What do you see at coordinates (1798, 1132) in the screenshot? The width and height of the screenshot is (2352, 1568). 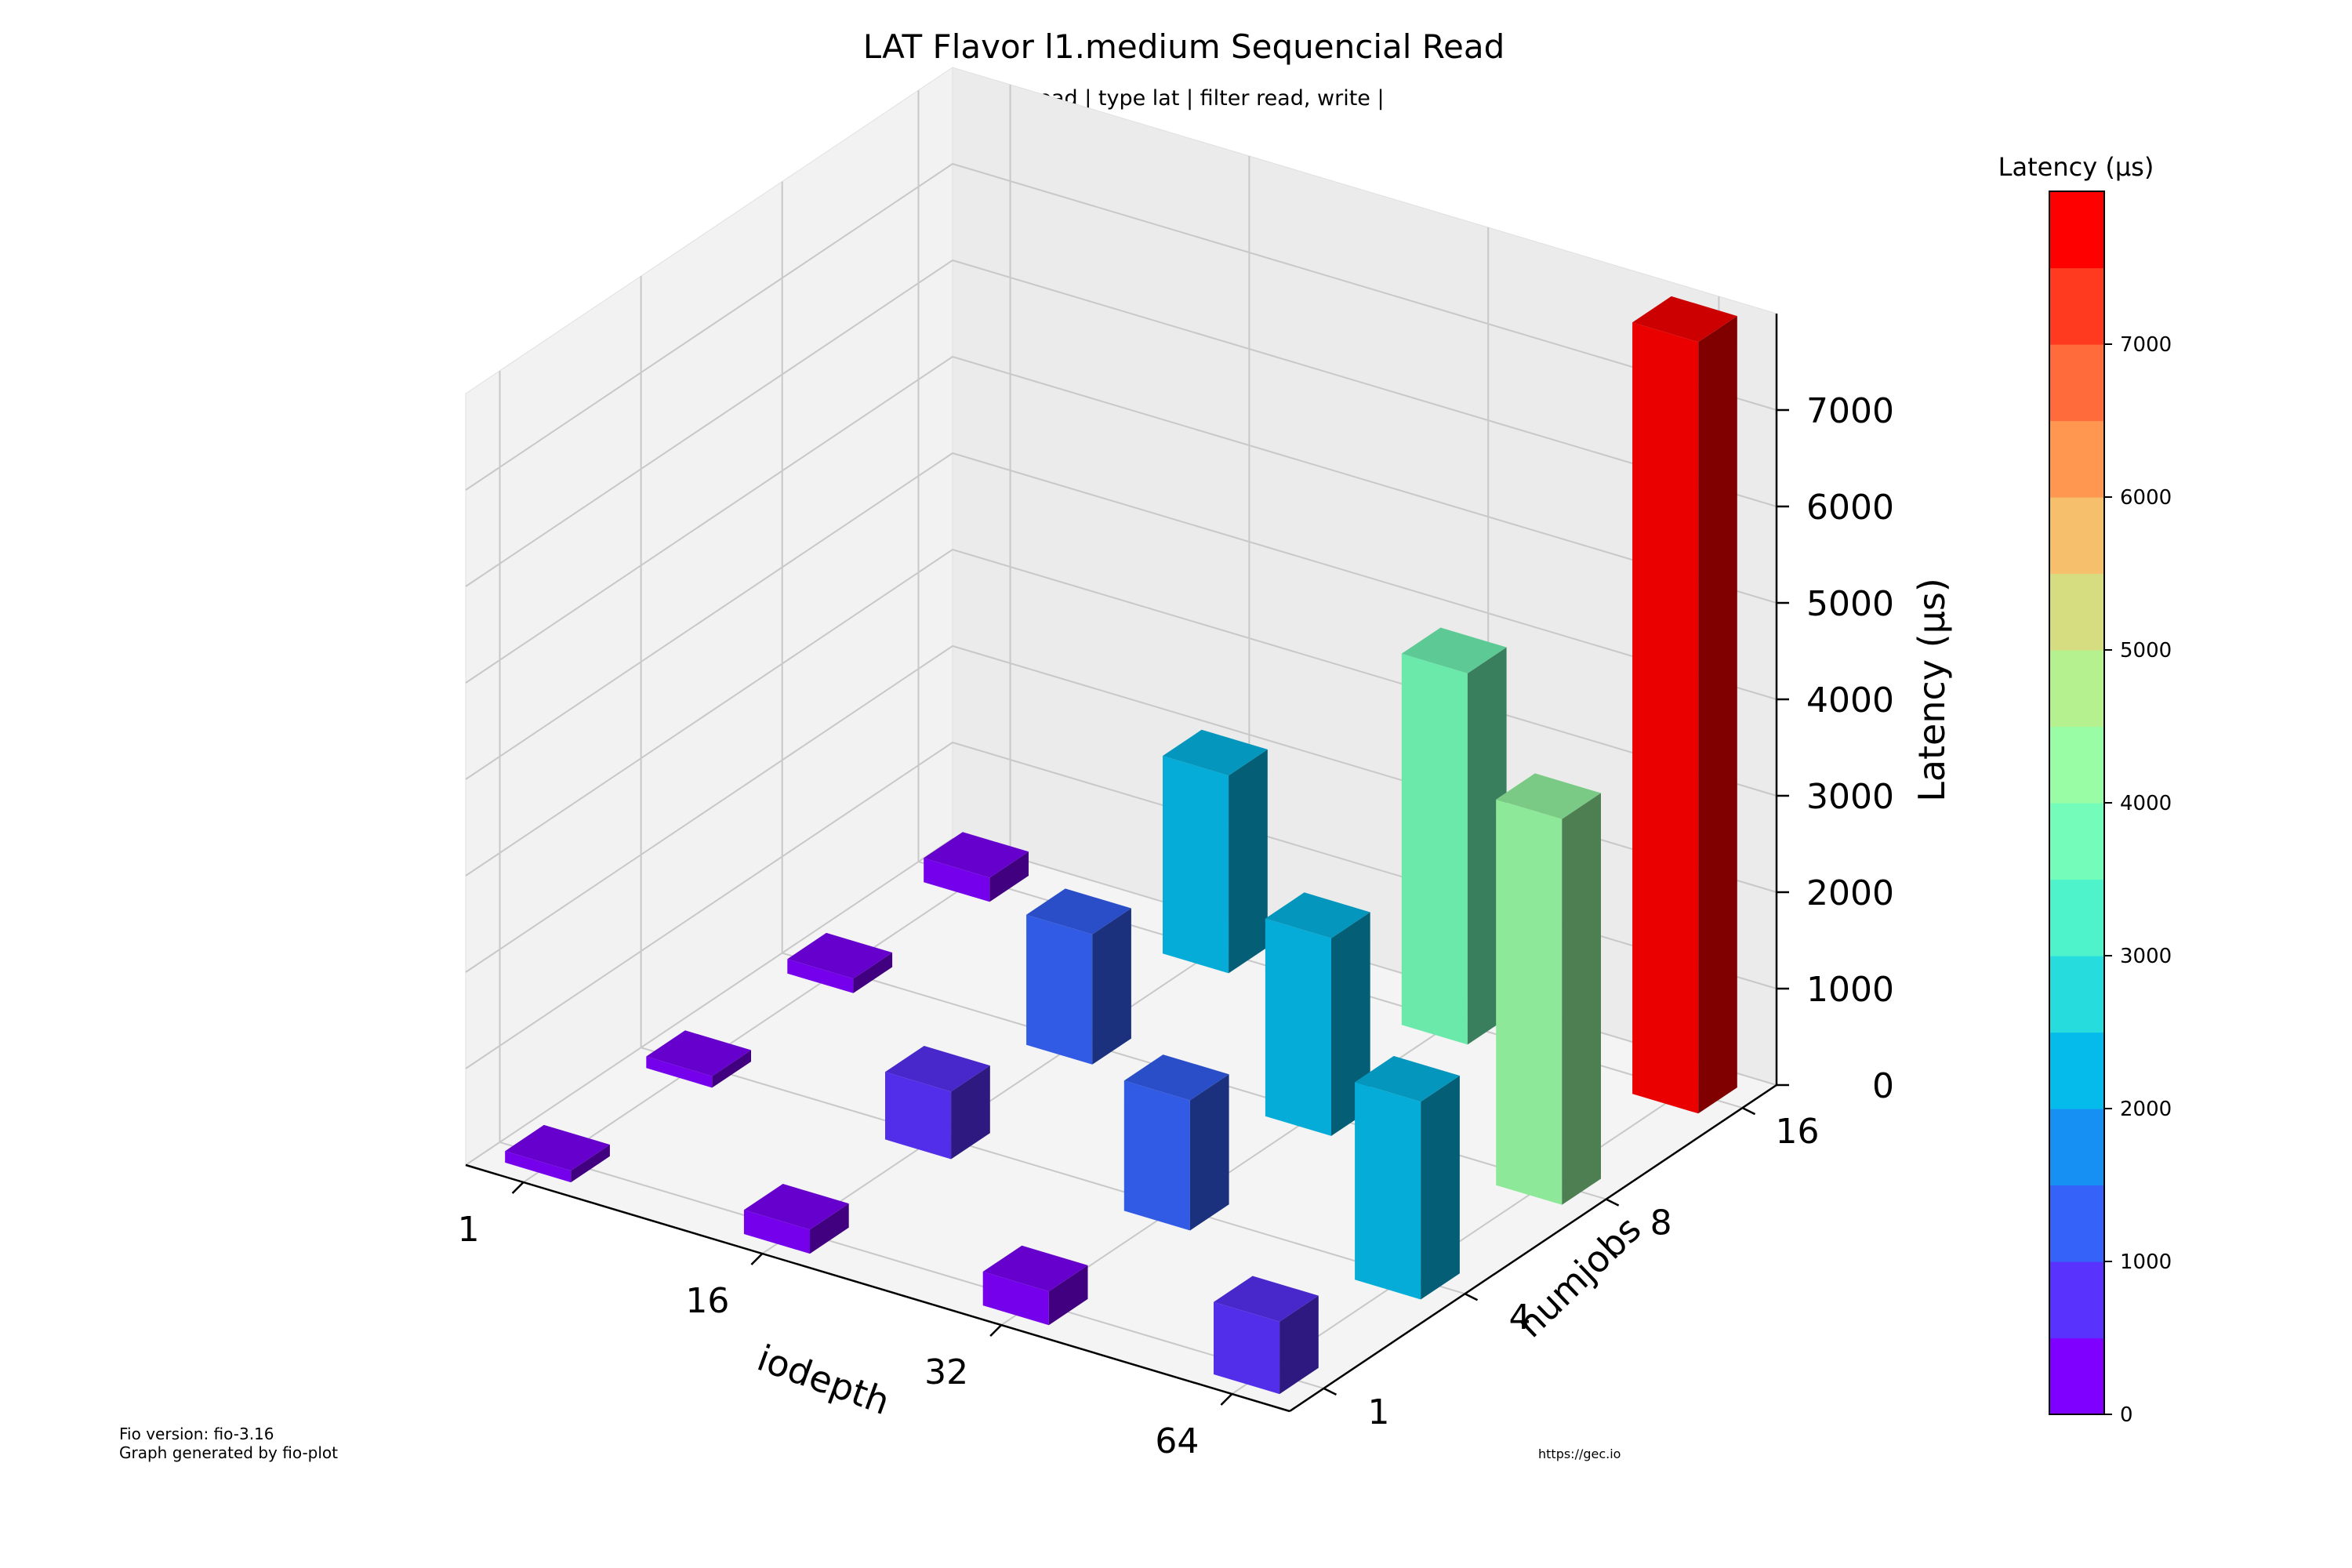 I see `y-tick-label: 16` at bounding box center [1798, 1132].